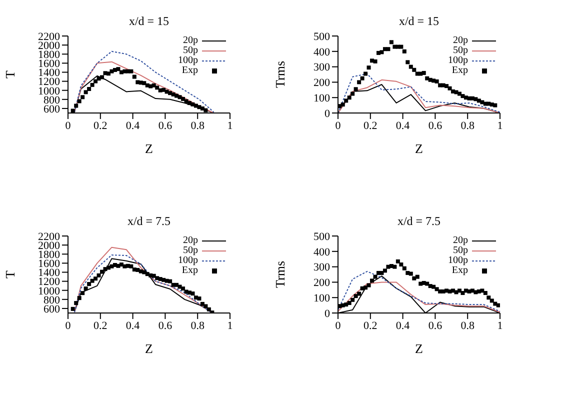 The width and height of the screenshot is (578, 416). Describe the element at coordinates (419, 21) in the screenshot. I see `chart-title: x/d = 15` at that location.